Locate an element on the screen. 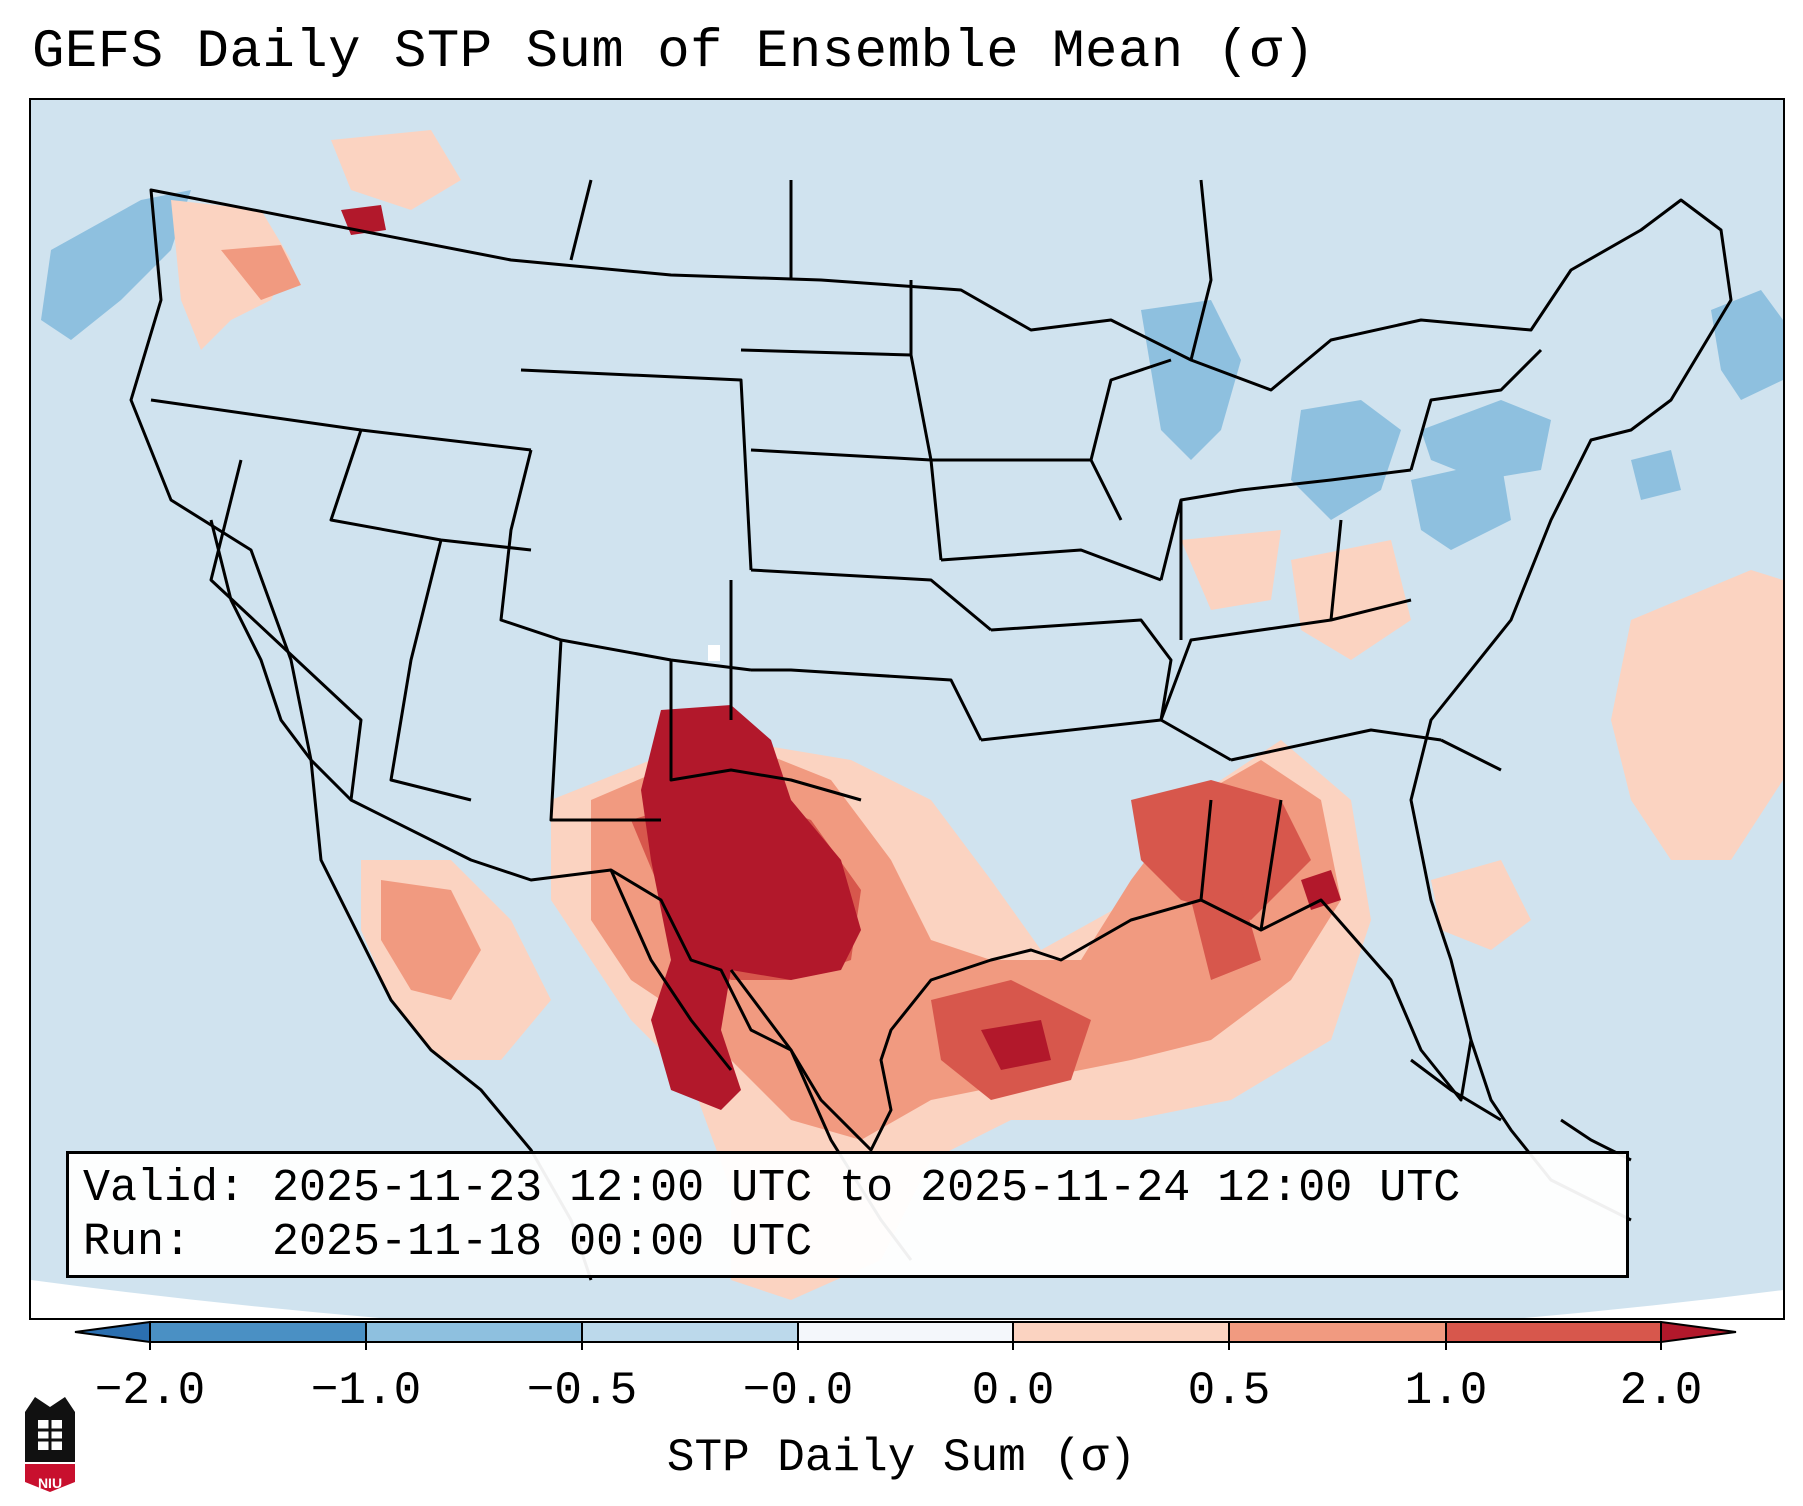 Image resolution: width=1803 pixels, height=1506 pixels. projection-edge is located at coordinates (907, 1299).